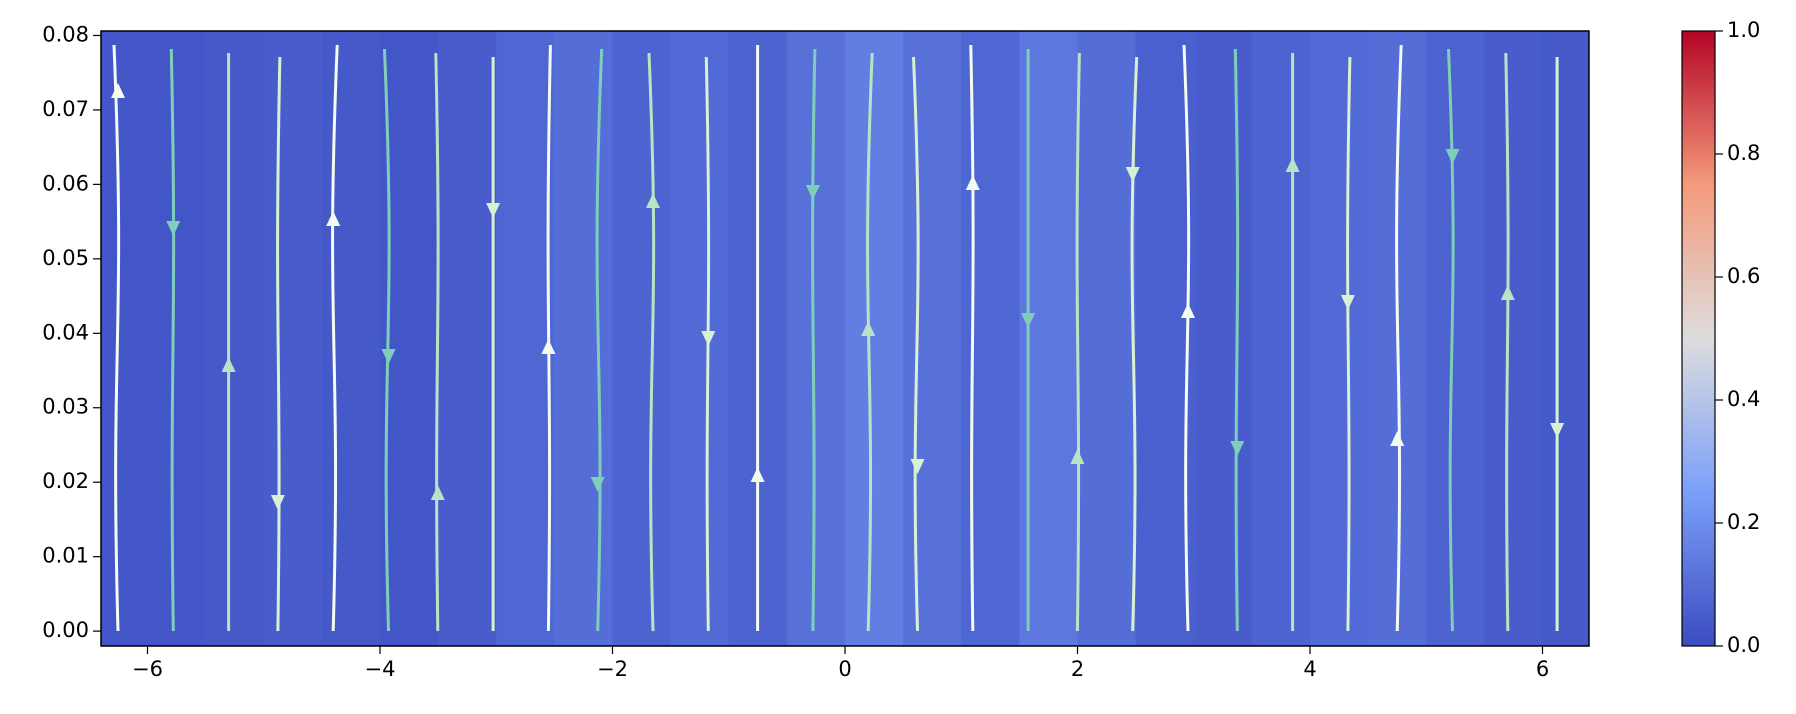  What do you see at coordinates (65, 630) in the screenshot?
I see `y-tick-label: 0.00` at bounding box center [65, 630].